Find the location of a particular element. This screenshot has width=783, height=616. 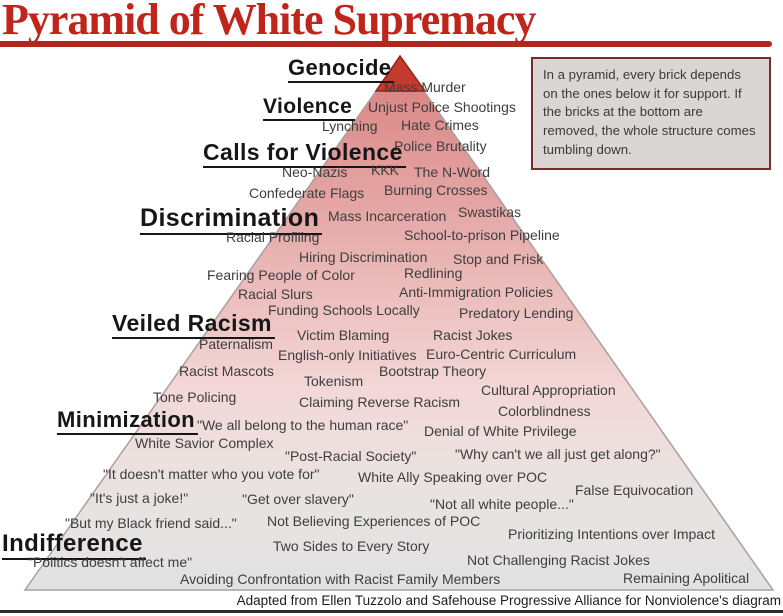

level-label-indifference: Indifference is located at coordinates (74, 546).